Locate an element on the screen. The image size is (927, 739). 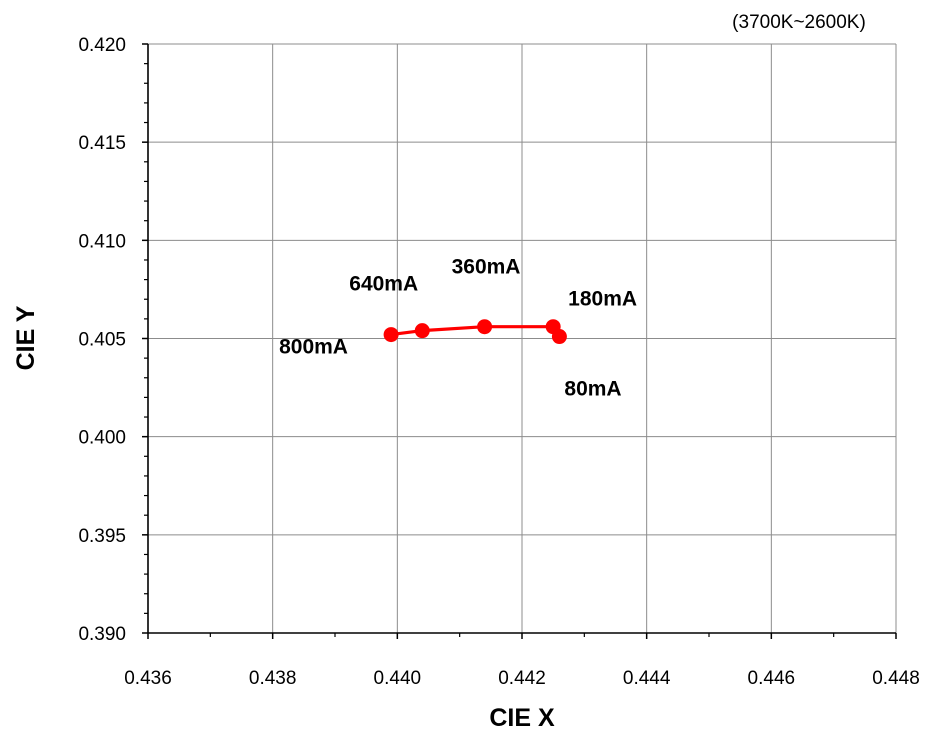
x-axis-title: CIE X is located at coordinates (522, 718).